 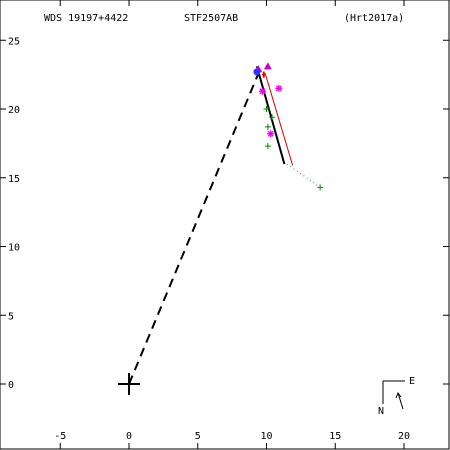 I want to click on orbit-black-segment, so click(x=270, y=115).